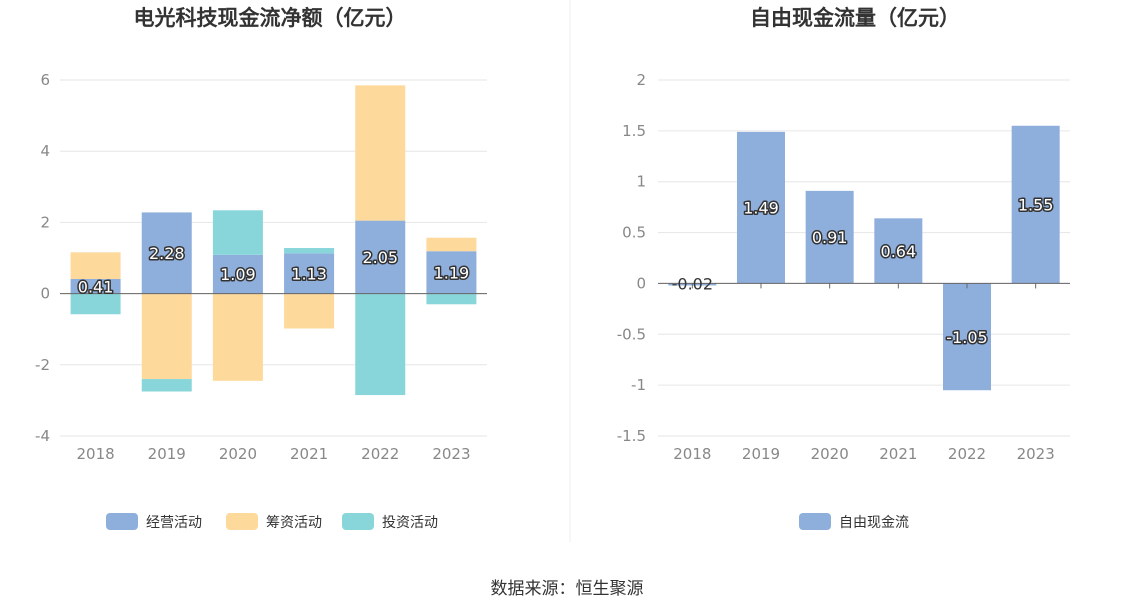  What do you see at coordinates (174, 523) in the screenshot?
I see `legend-label: 经营活动` at bounding box center [174, 523].